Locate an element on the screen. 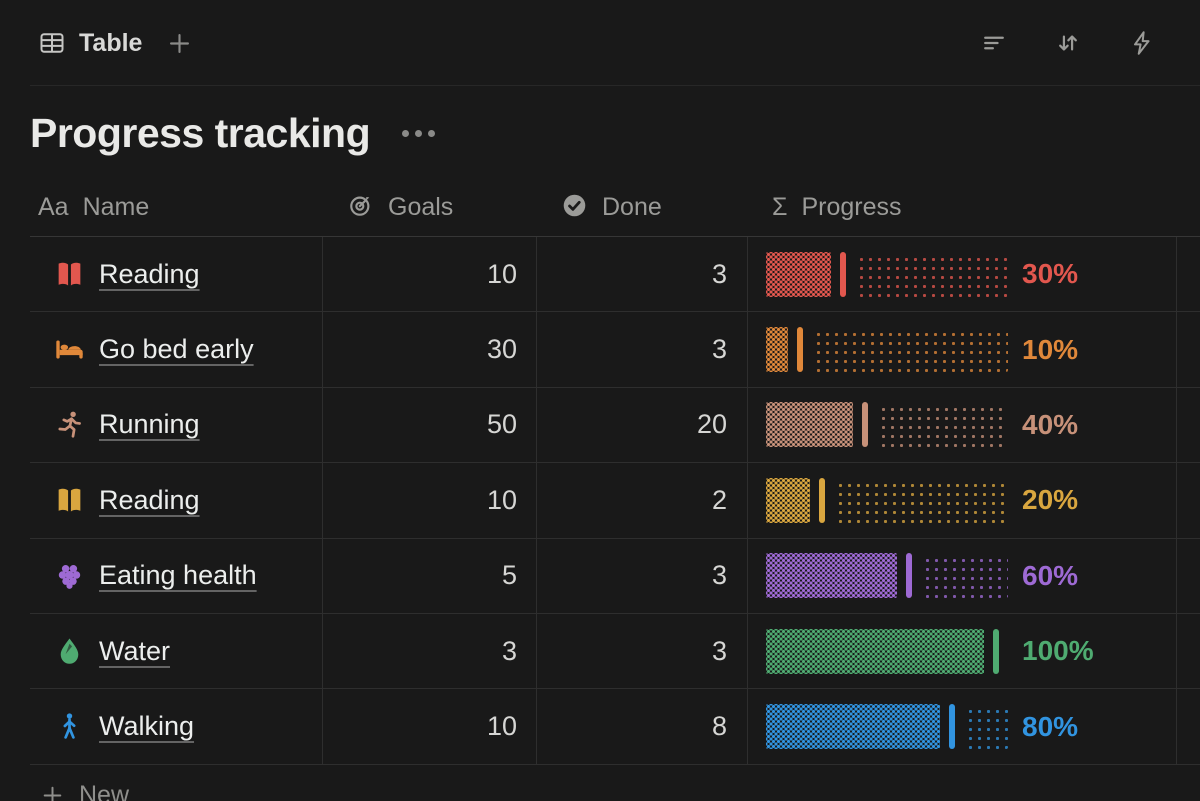  text-icon: Aa is located at coordinates (53, 207).